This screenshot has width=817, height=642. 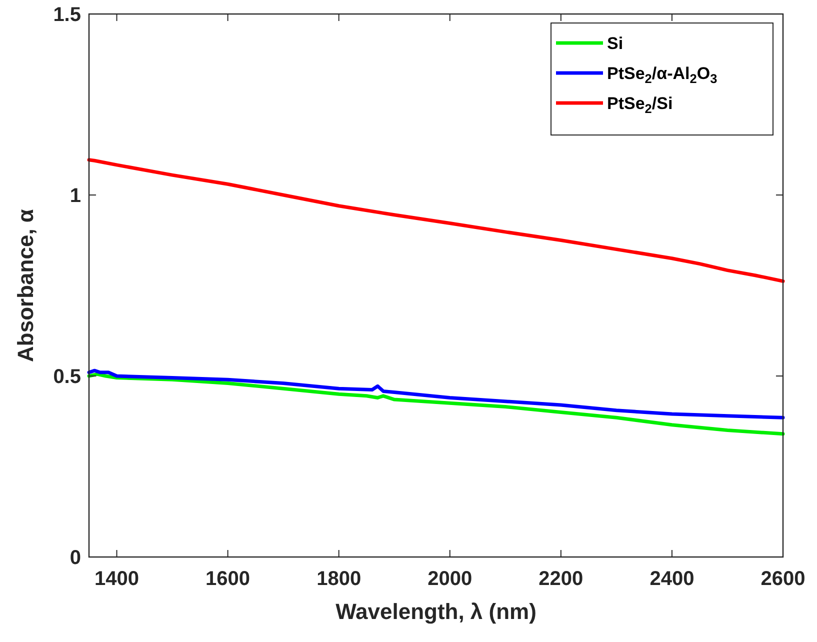 What do you see at coordinates (75, 196) in the screenshot?
I see `y-tick-label: 1` at bounding box center [75, 196].